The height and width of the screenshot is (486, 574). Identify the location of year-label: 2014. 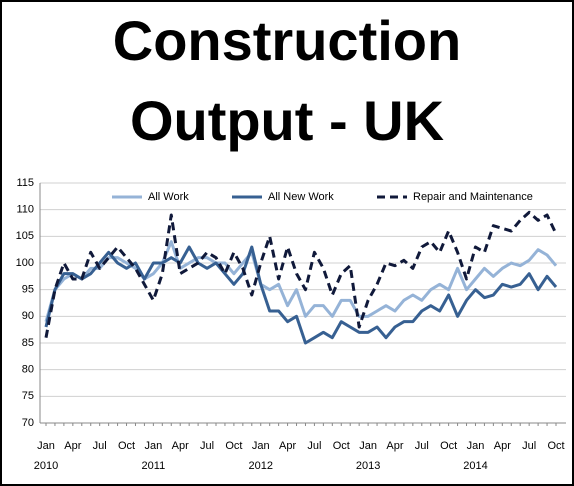
(475, 466).